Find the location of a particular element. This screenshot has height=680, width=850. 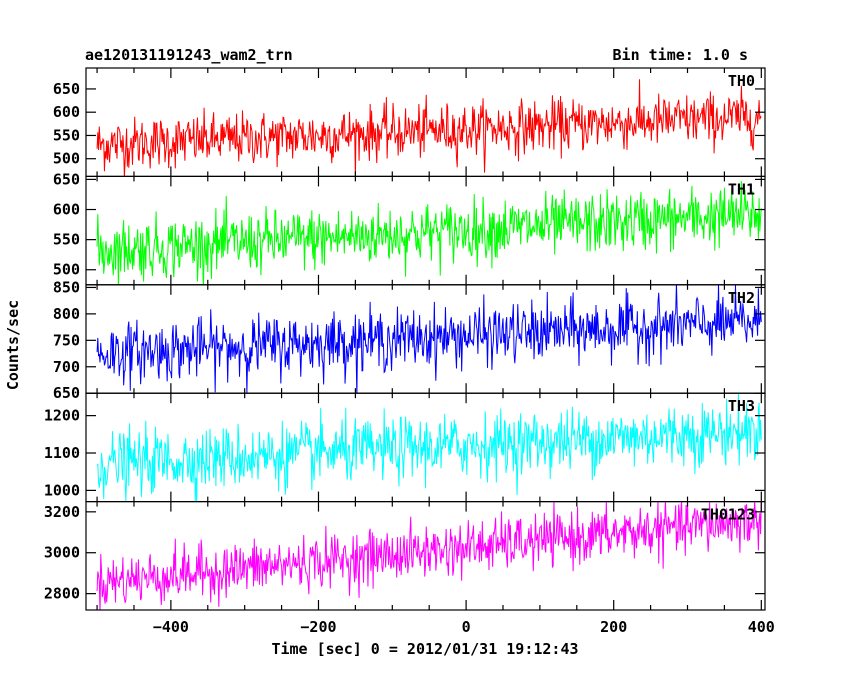

y-axis-label: Counts/sec is located at coordinates (13, 345).